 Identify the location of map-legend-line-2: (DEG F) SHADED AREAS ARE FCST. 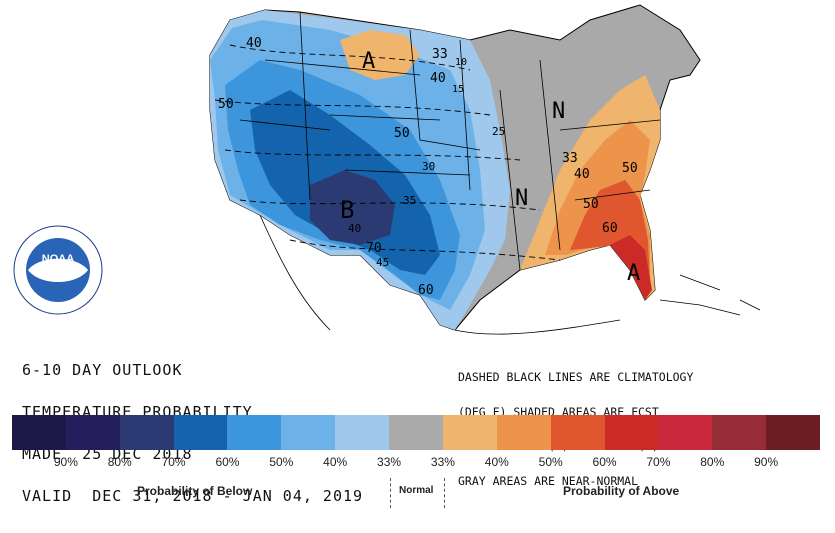
(558, 411).